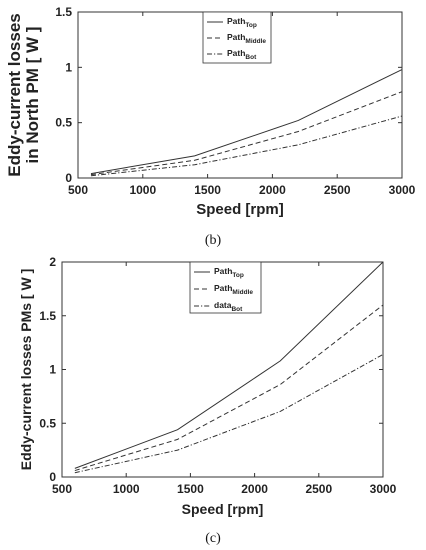 This screenshot has width=426, height=550. I want to click on y-axis-label: Eddy-current losses, so click(14, 94).